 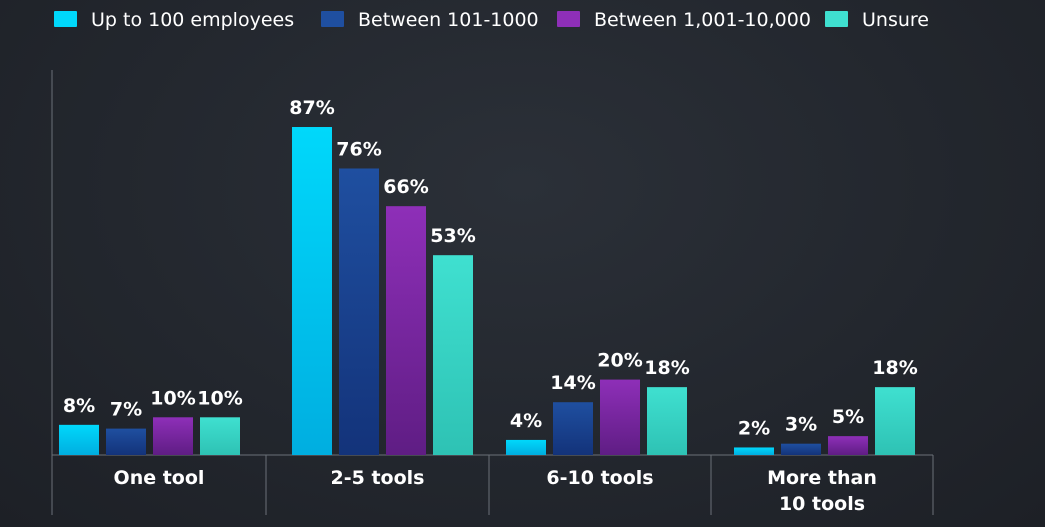 I want to click on legend-entry-label: Unsure, so click(x=895, y=20).